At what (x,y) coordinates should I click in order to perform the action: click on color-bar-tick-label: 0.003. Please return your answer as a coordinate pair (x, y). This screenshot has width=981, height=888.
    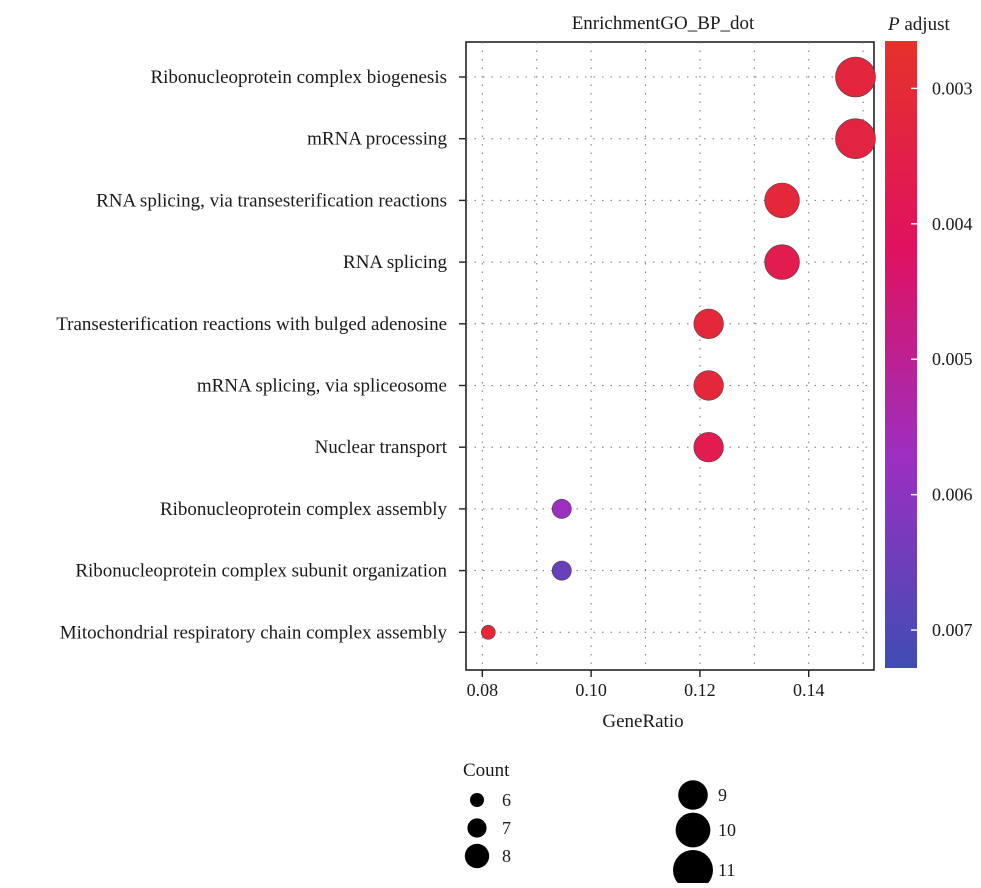
    Looking at the image, I should click on (952, 88).